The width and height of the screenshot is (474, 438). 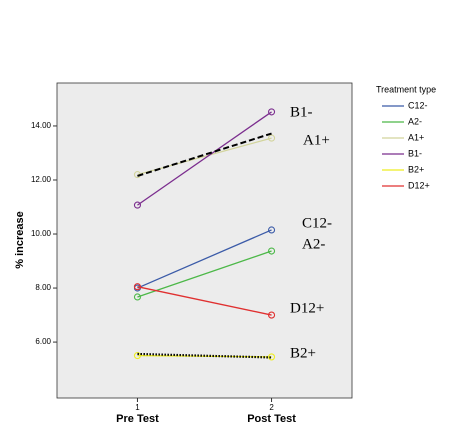 I want to click on y-tick-label: 10.00, so click(x=41, y=233).